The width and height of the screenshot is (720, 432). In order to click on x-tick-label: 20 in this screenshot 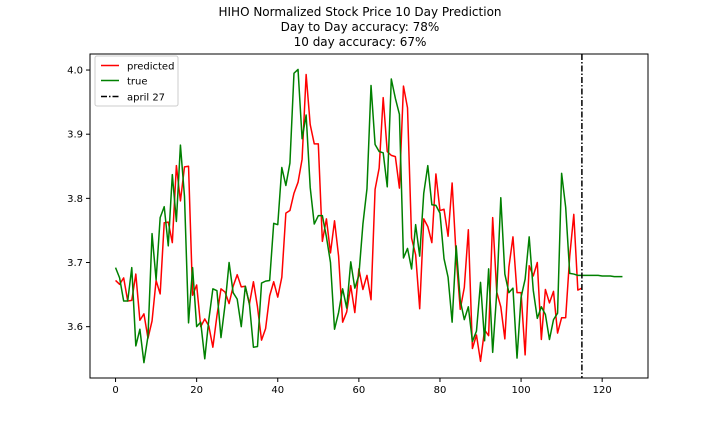, I will do `click(196, 390)`.